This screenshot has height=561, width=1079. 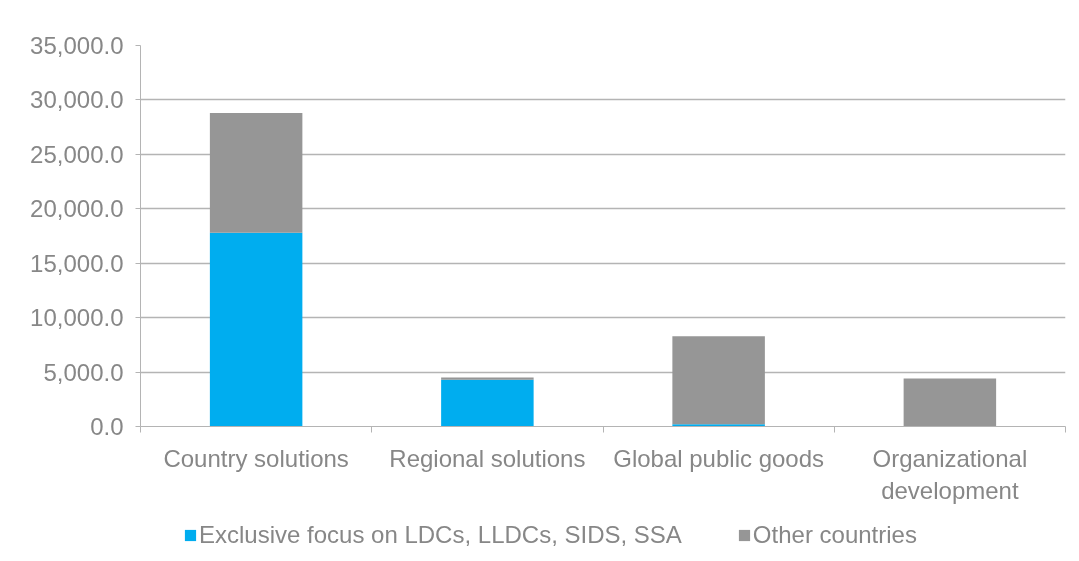 What do you see at coordinates (77, 45) in the screenshot?
I see `y-tick-label: 35,000.0` at bounding box center [77, 45].